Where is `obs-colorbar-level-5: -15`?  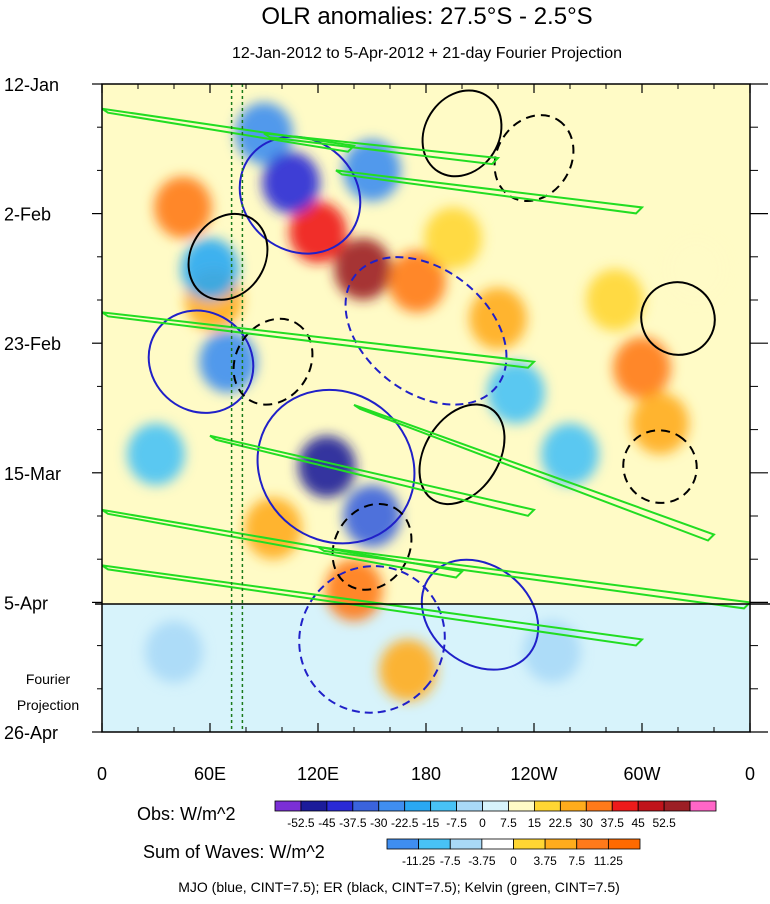
obs-colorbar-level-5: -15 is located at coordinates (431, 823).